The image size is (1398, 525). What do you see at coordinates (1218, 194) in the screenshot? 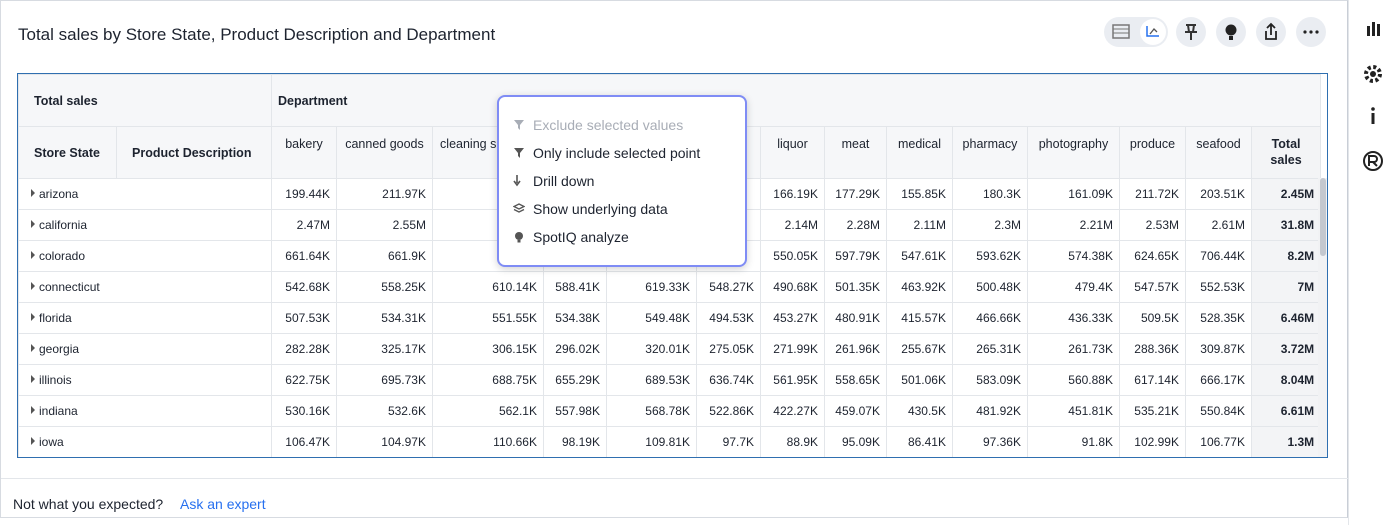
I see `cell: 203.51K` at bounding box center [1218, 194].